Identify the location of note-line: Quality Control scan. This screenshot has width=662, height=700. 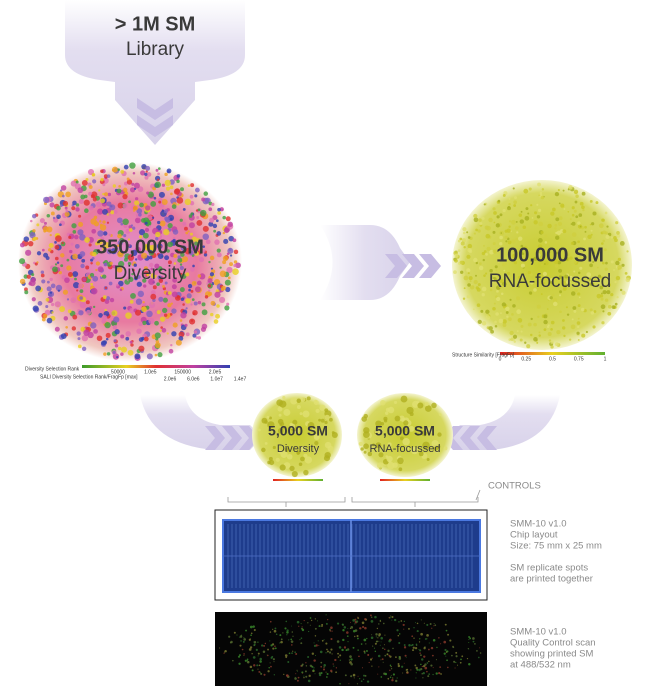
(553, 643).